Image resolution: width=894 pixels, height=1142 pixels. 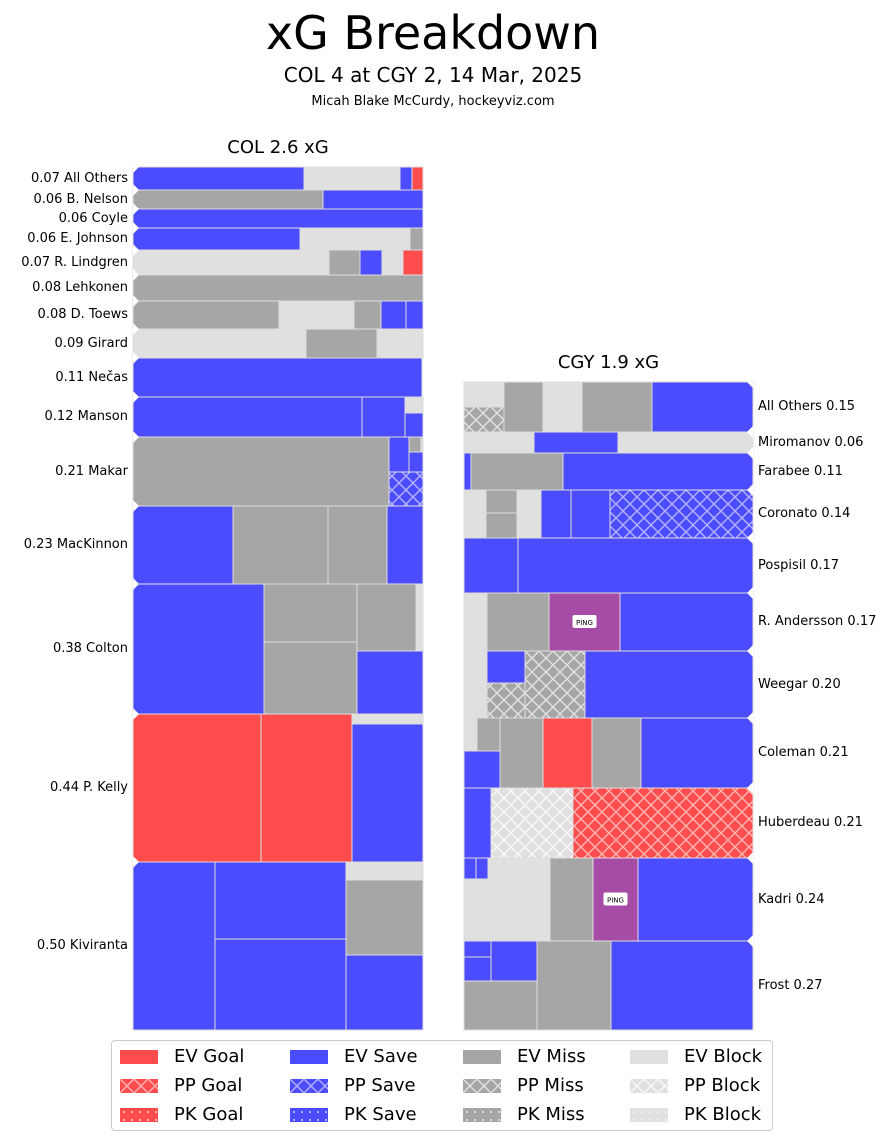 What do you see at coordinates (77, 238) in the screenshot?
I see `player-label: 0.06 E. Johnson` at bounding box center [77, 238].